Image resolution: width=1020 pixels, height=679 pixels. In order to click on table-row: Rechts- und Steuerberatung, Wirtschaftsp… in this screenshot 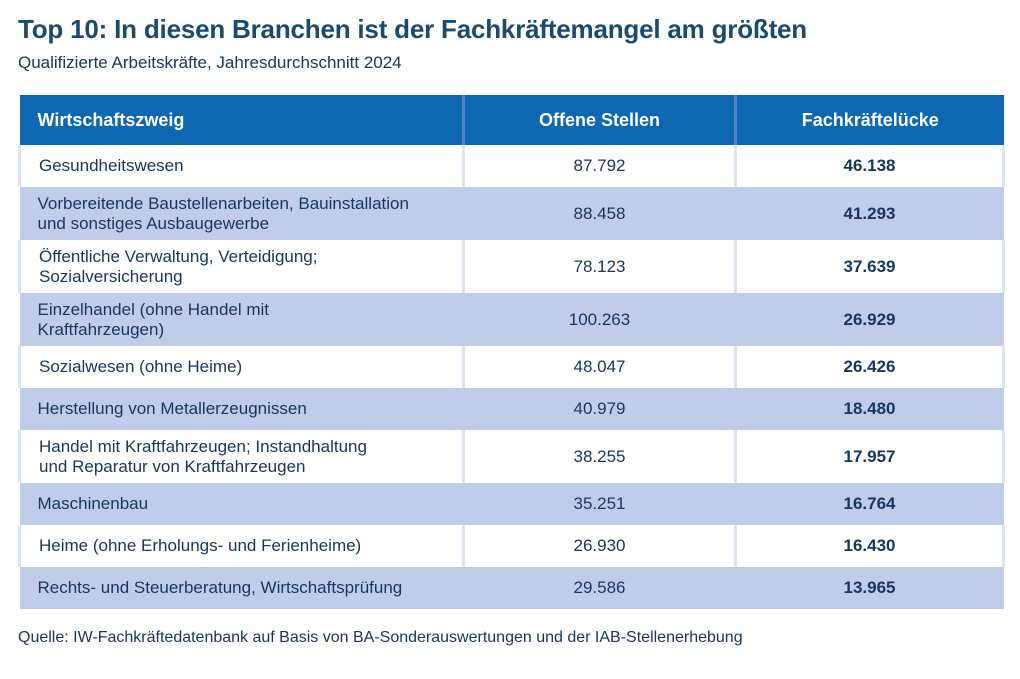, I will do `click(511, 588)`.